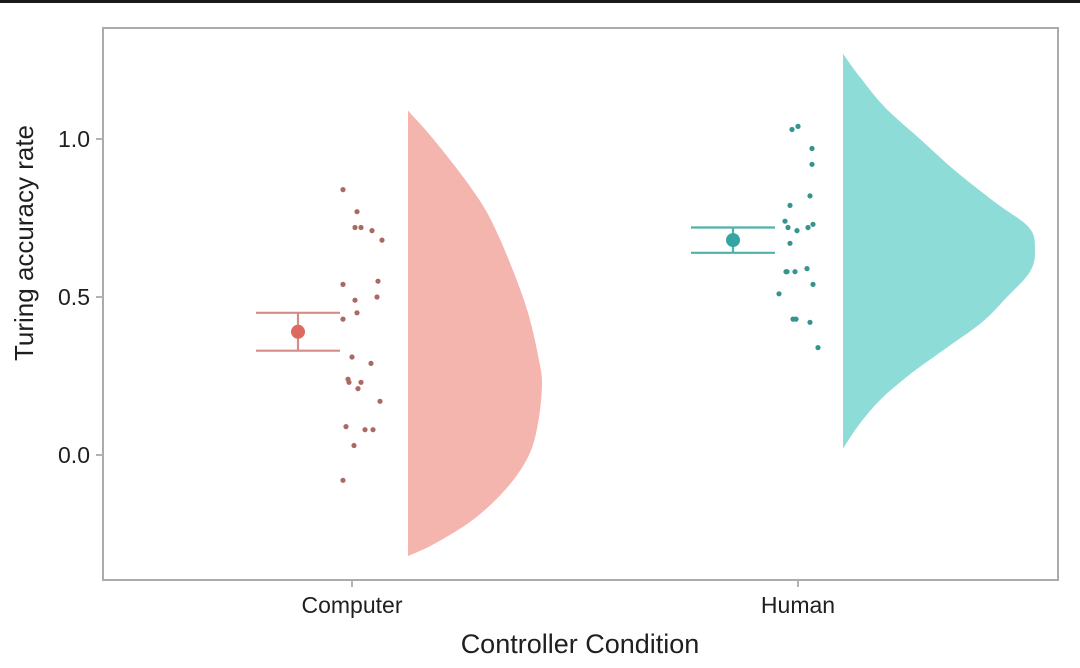 This screenshot has height=668, width=1080. What do you see at coordinates (580, 644) in the screenshot?
I see `x-axis-title: Controller Condition` at bounding box center [580, 644].